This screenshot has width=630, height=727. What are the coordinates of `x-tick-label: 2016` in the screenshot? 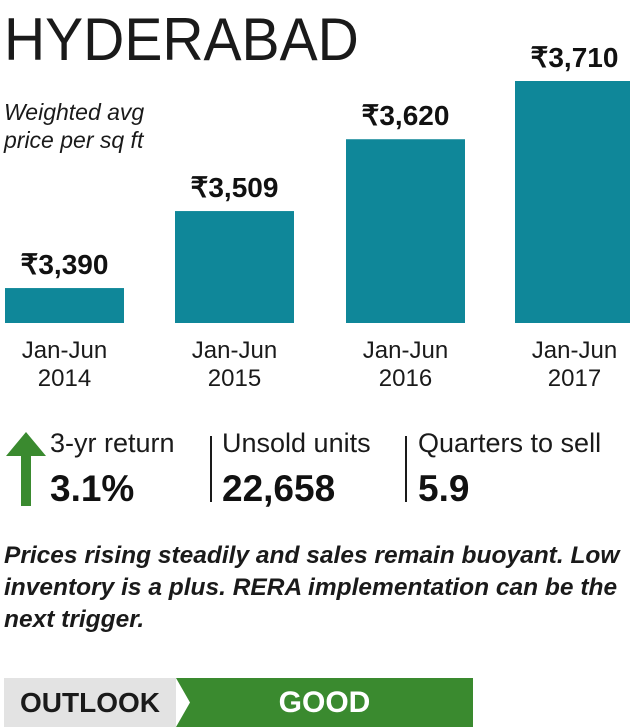 It's located at (405, 378).